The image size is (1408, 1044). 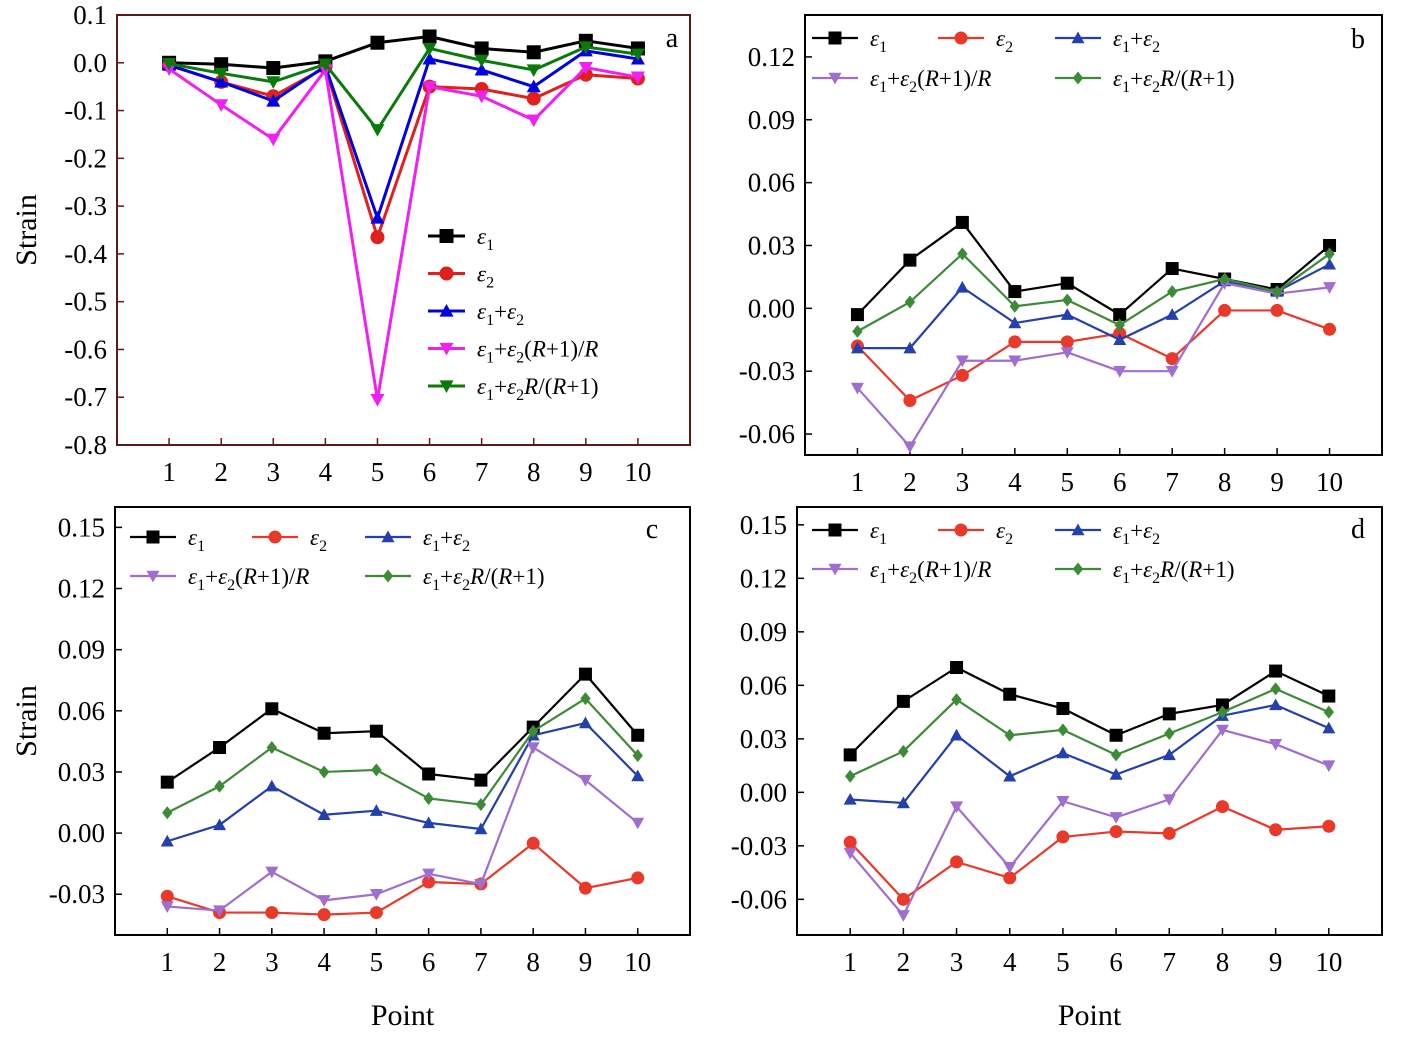 I want to click on legend-entry: ε1, so click(x=849, y=533).